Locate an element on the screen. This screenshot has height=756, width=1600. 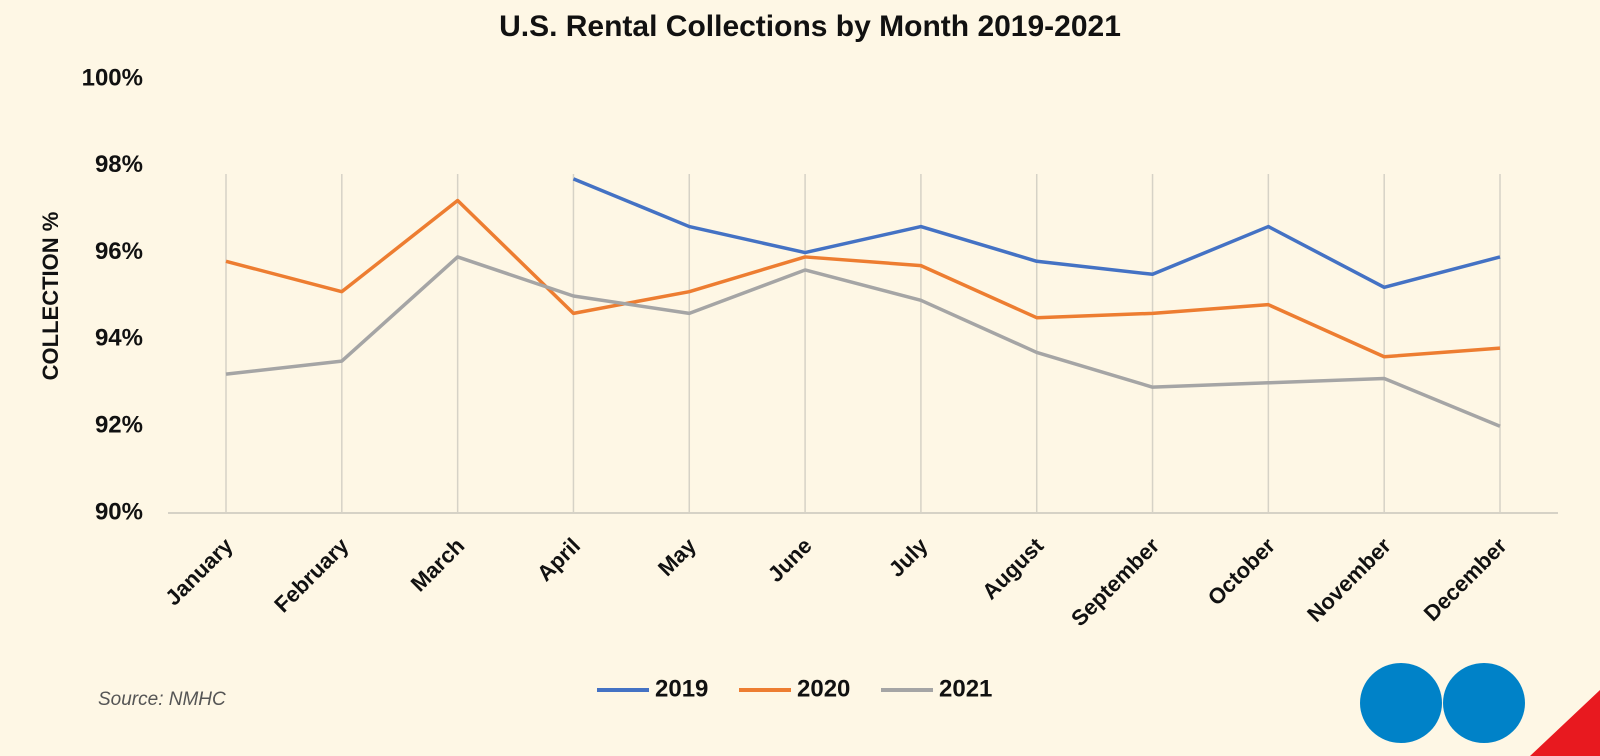
y-tick-label: 92% is located at coordinates (119, 425).